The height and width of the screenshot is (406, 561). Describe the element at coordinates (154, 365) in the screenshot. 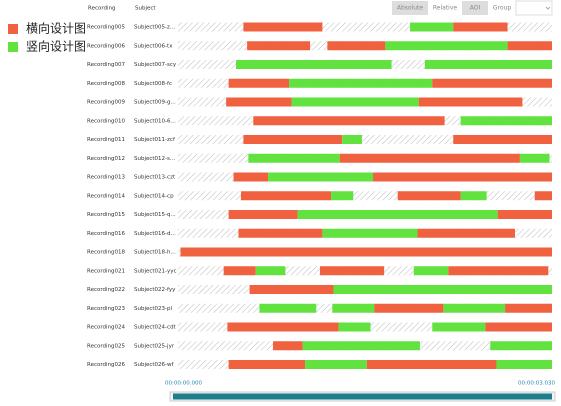

I see `subject-name: Subject026-wf` at that location.